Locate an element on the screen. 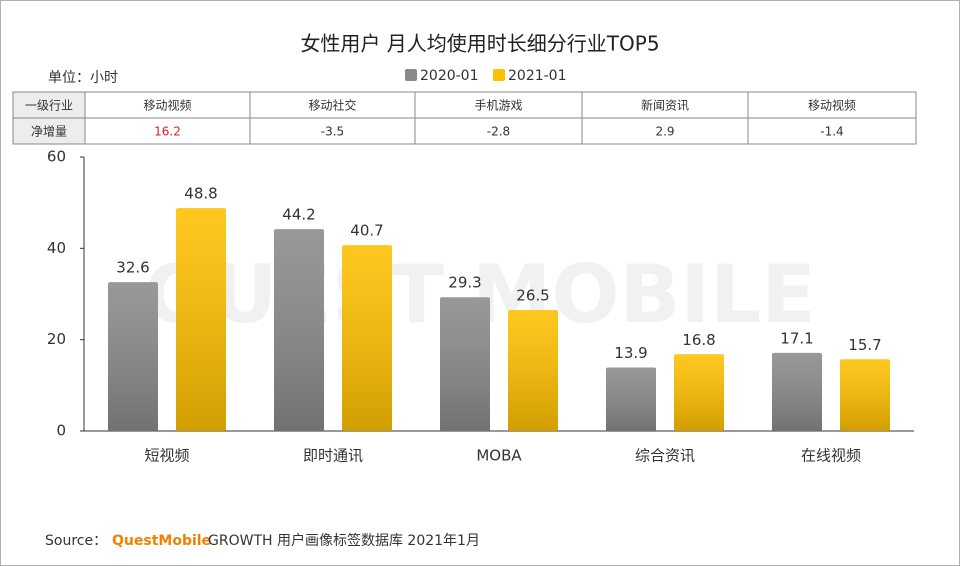 The image size is (960, 566). y-tick-label: 60 is located at coordinates (56, 157).